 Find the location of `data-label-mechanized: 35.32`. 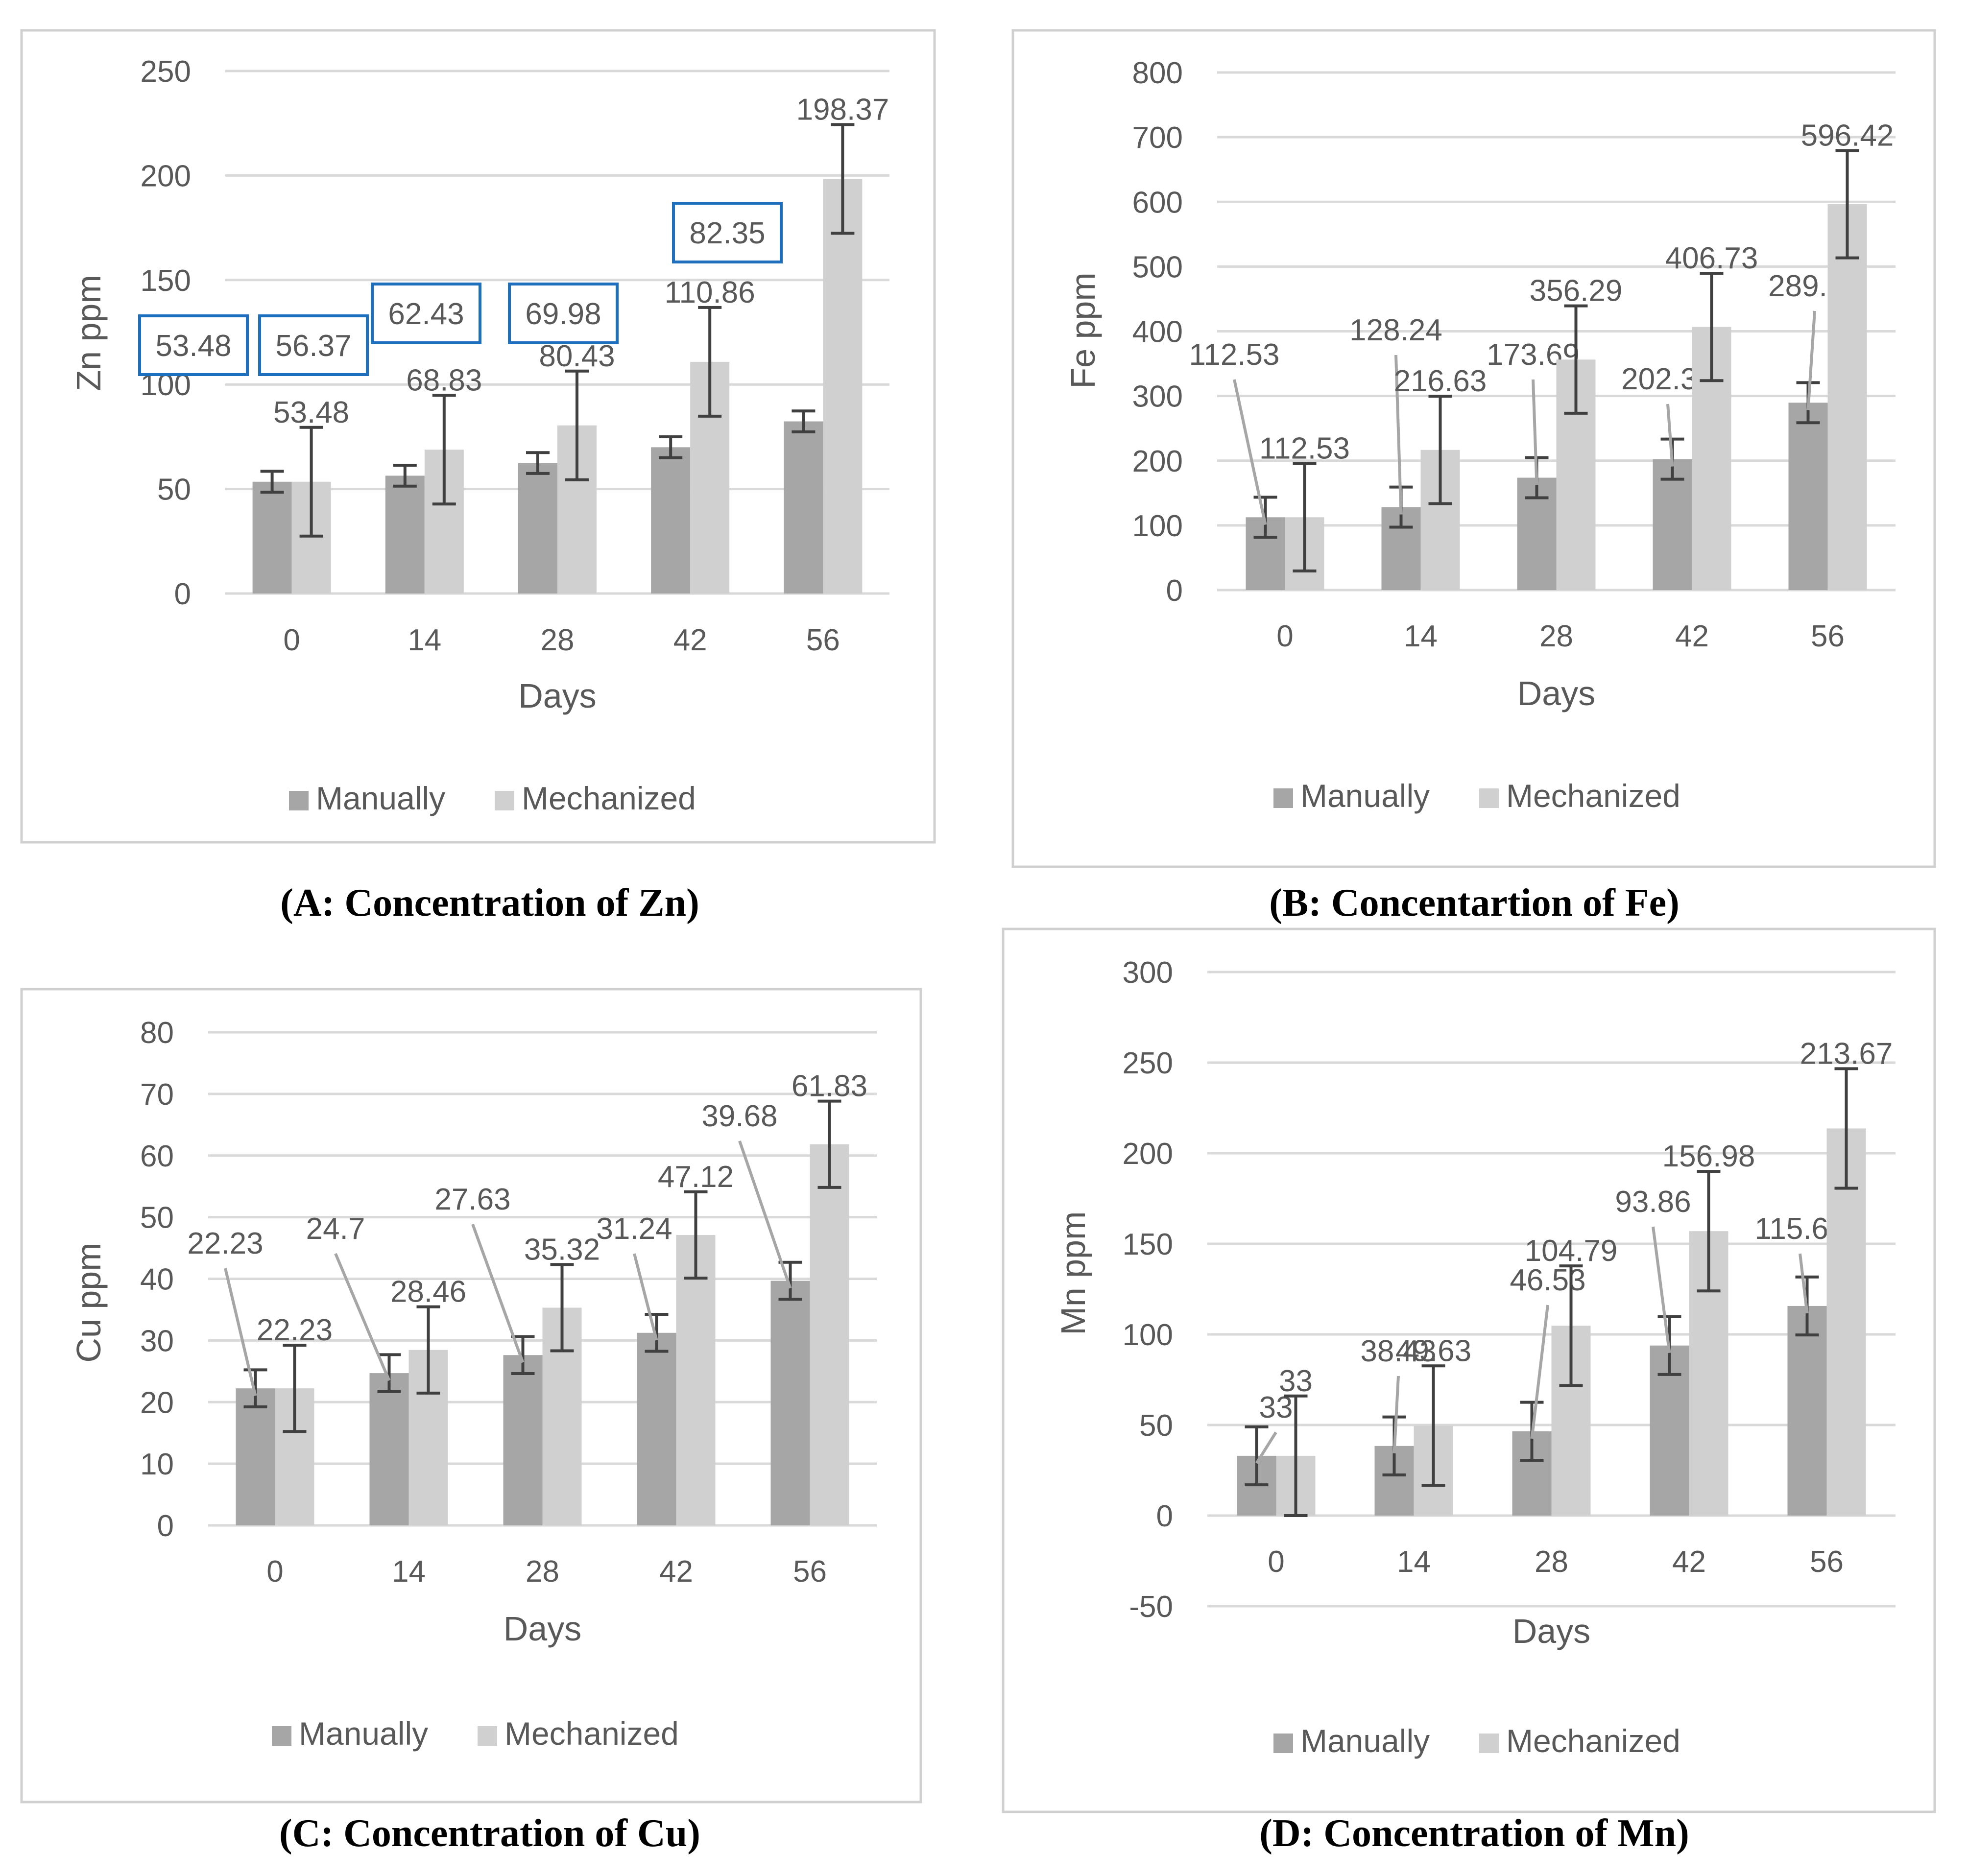

data-label-mechanized: 35.32 is located at coordinates (562, 1249).